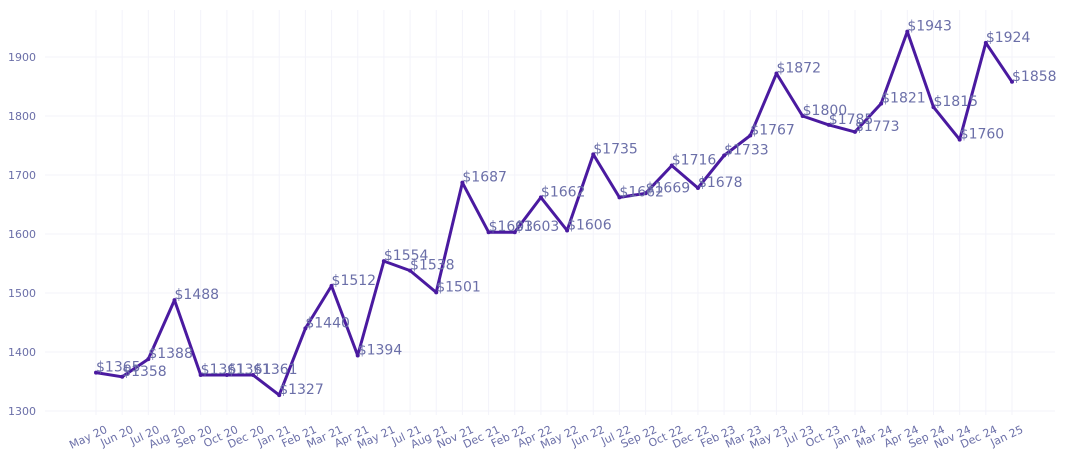 Image resolution: width=1070 pixels, height=465 pixels. What do you see at coordinates (354, 281) in the screenshot?
I see `data-label: $1512` at bounding box center [354, 281].